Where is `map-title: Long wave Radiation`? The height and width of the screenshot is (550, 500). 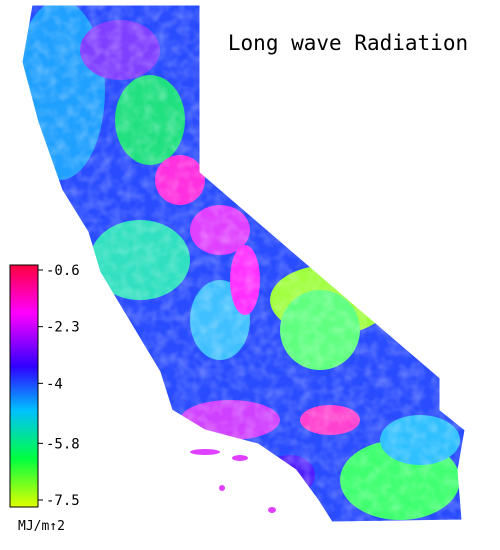
map-title: Long wave Radiation is located at coordinates (348, 43).